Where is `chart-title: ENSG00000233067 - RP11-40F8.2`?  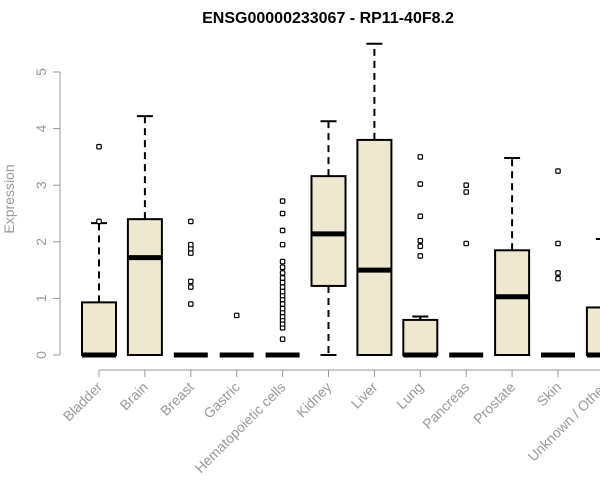
chart-title: ENSG00000233067 - RP11-40F8.2 is located at coordinates (328, 18).